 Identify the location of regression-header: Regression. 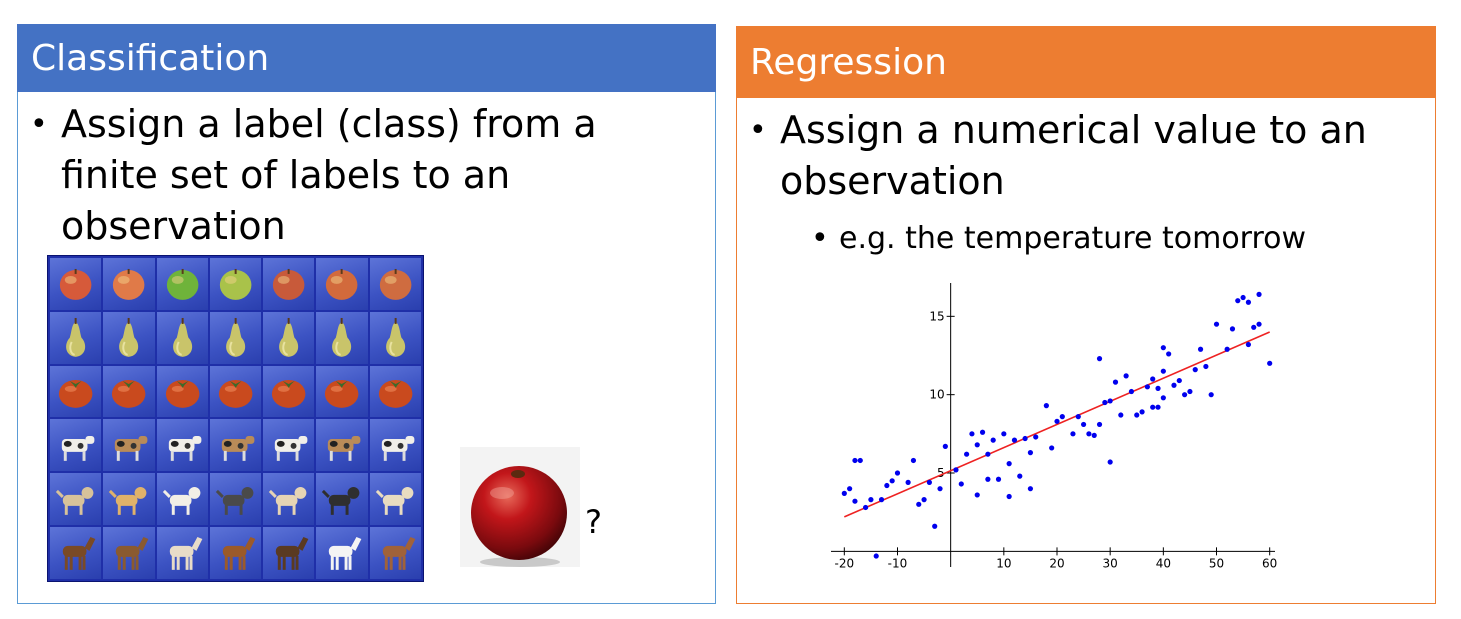
(1086, 62).